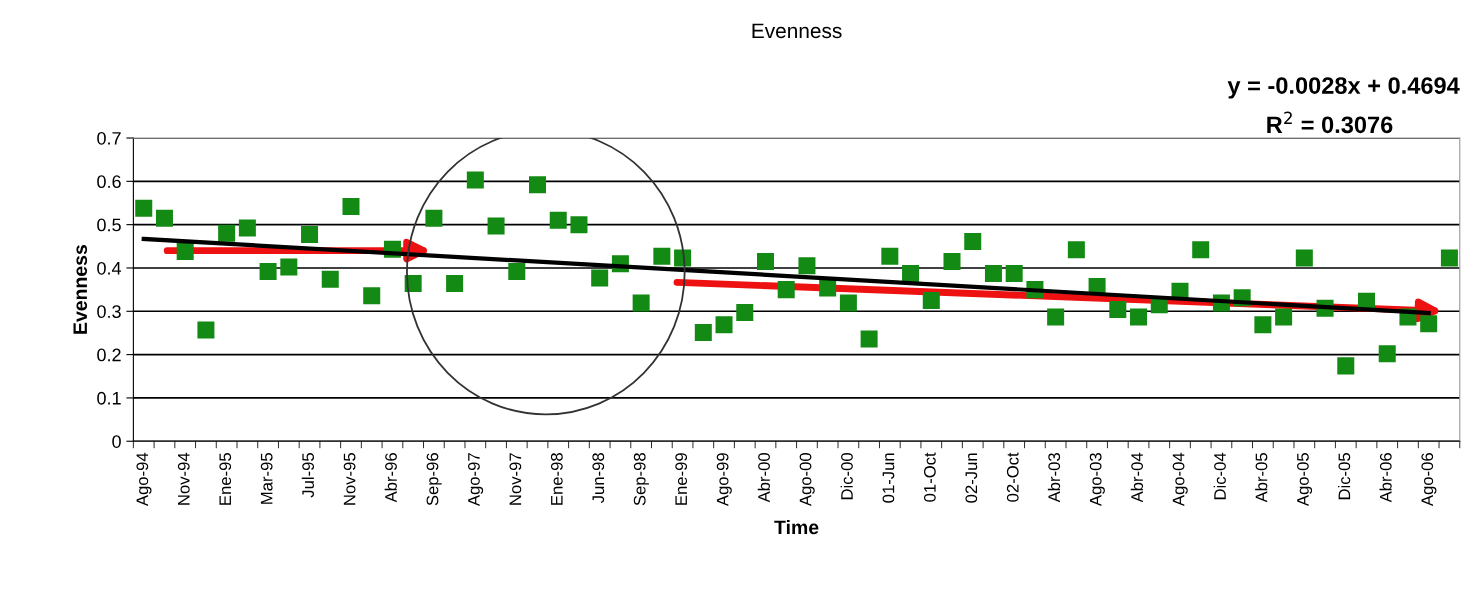  I want to click on x-tick-label: Abr-96, so click(390, 478).